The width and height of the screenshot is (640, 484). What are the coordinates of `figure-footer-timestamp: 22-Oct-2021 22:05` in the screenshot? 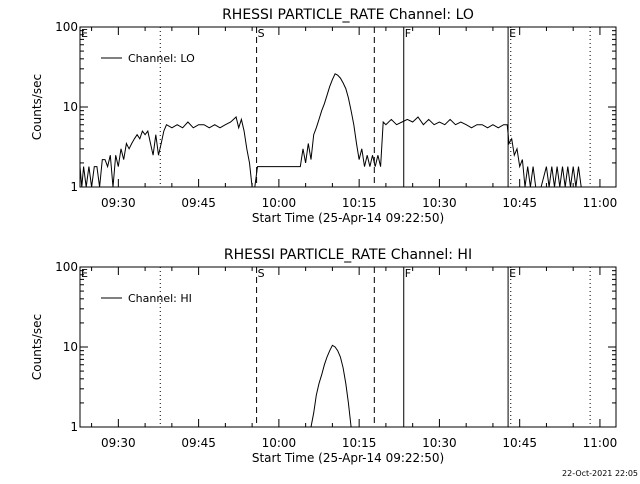 It's located at (600, 473).